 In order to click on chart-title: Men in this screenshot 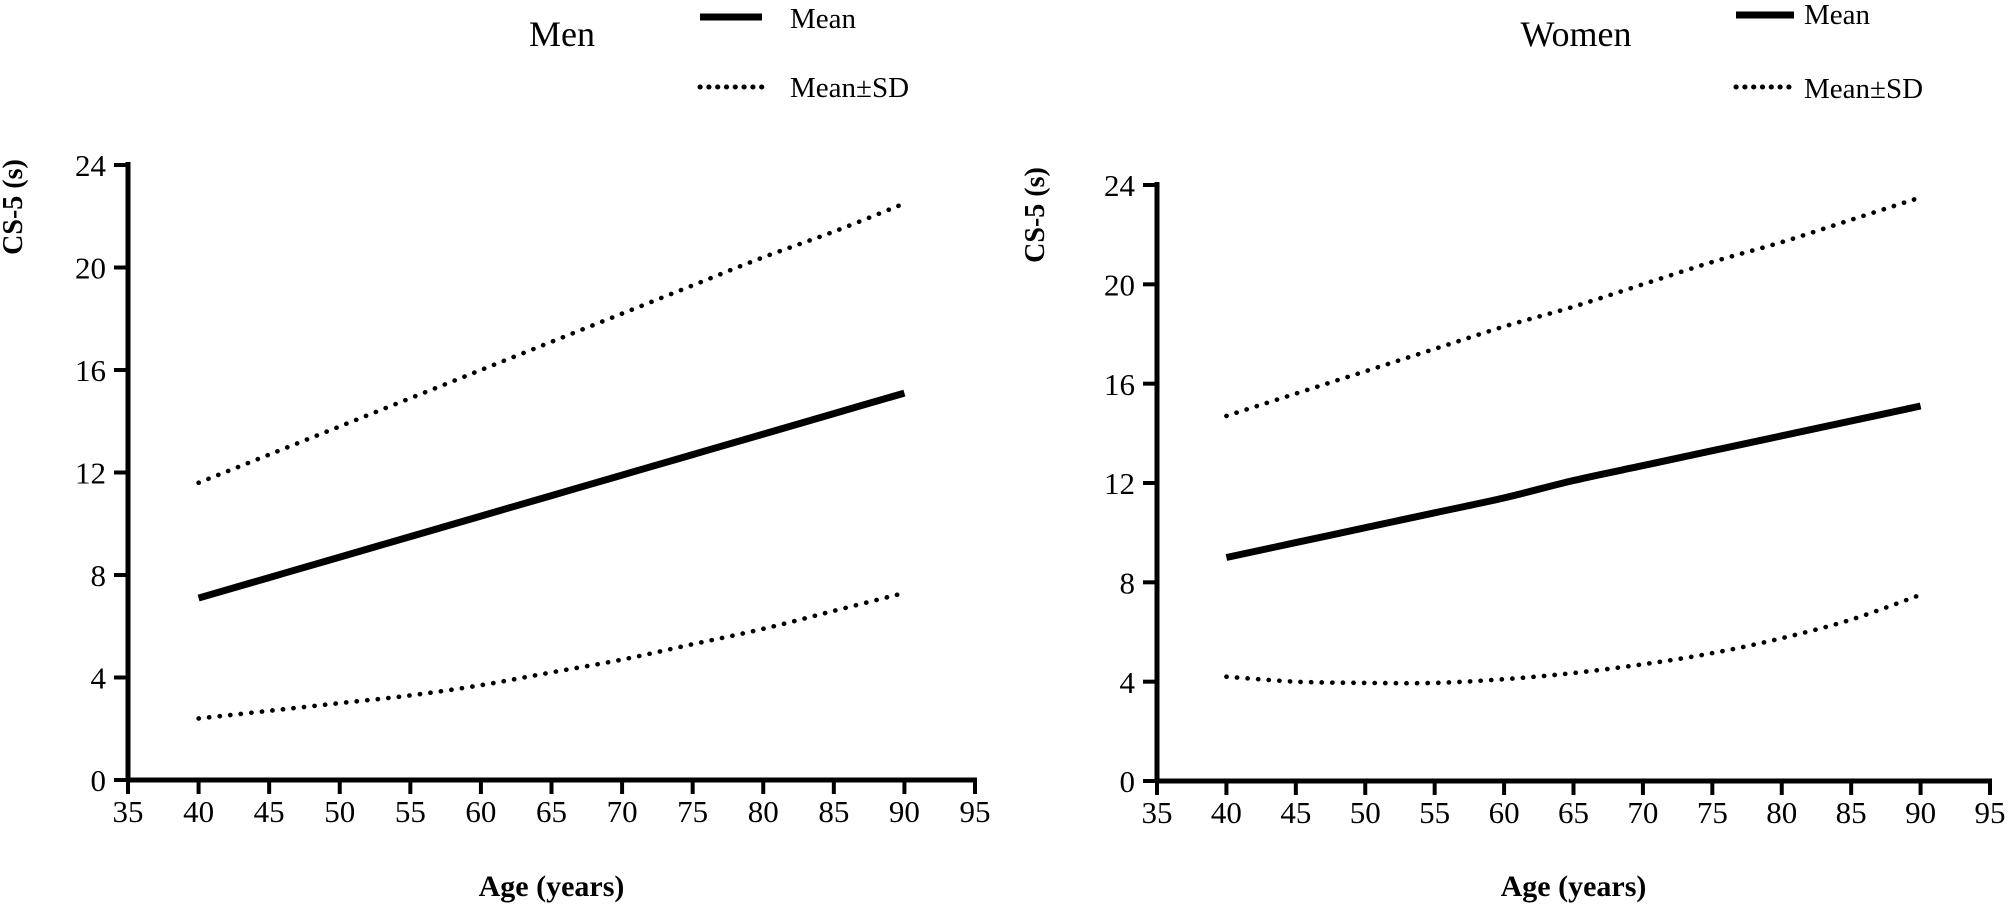, I will do `click(562, 34)`.